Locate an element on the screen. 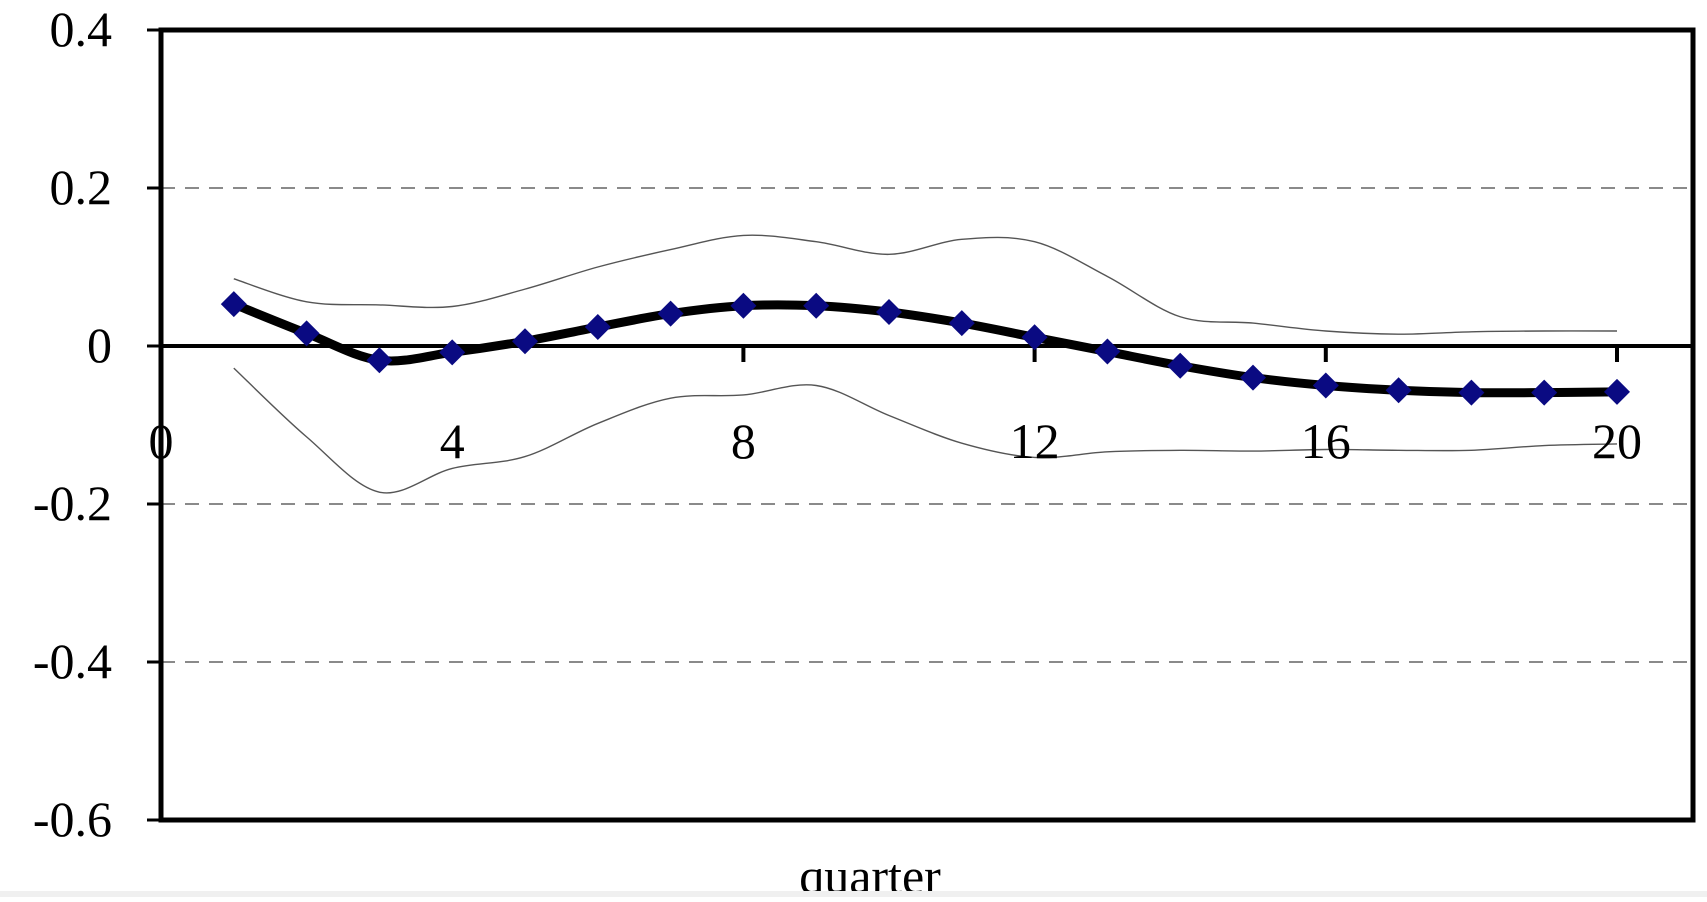 The width and height of the screenshot is (1707, 902). bottom-strip is located at coordinates (853, 894).